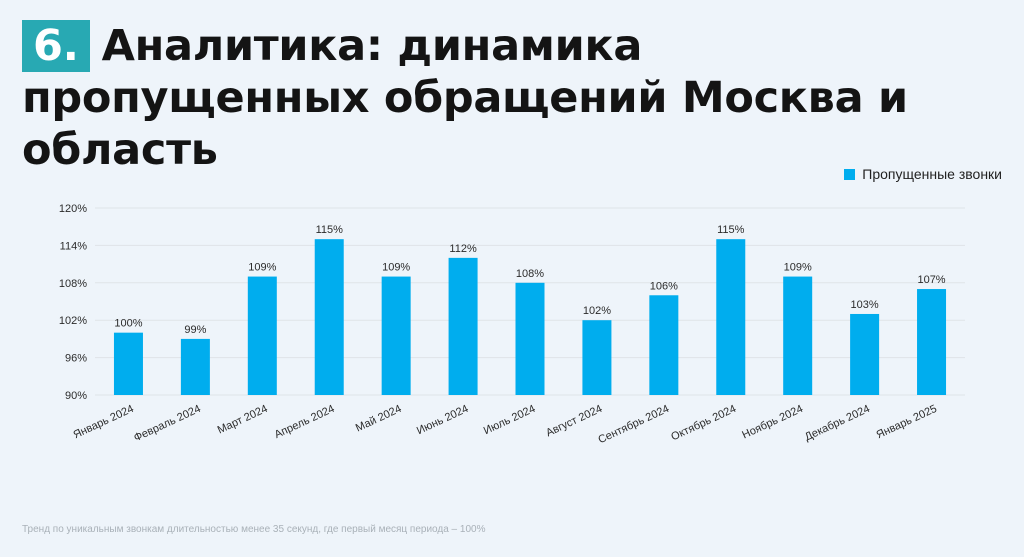 The image size is (1024, 557). Describe the element at coordinates (932, 174) in the screenshot. I see `legend-label: Пропущенные звонки` at that location.